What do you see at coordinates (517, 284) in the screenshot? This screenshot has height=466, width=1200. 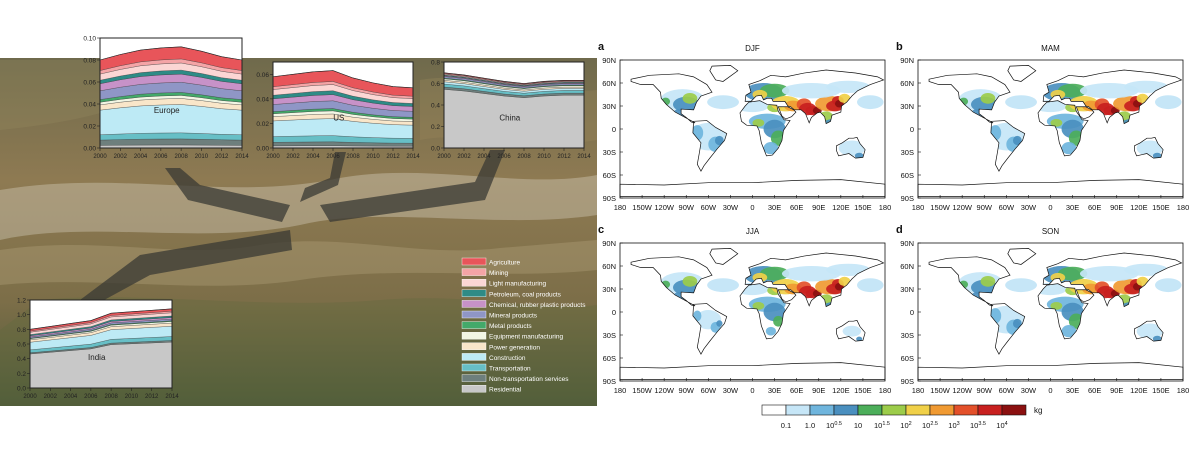 I see `legend-label: Light manufacturing` at bounding box center [517, 284].